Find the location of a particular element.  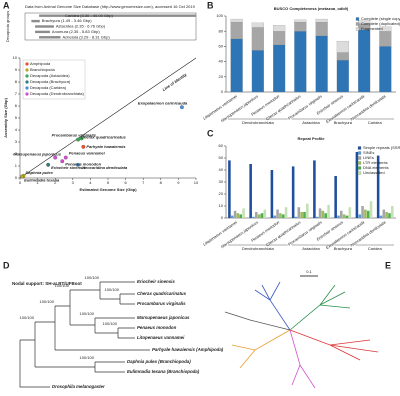

identity-line is located at coordinates (108, 118).